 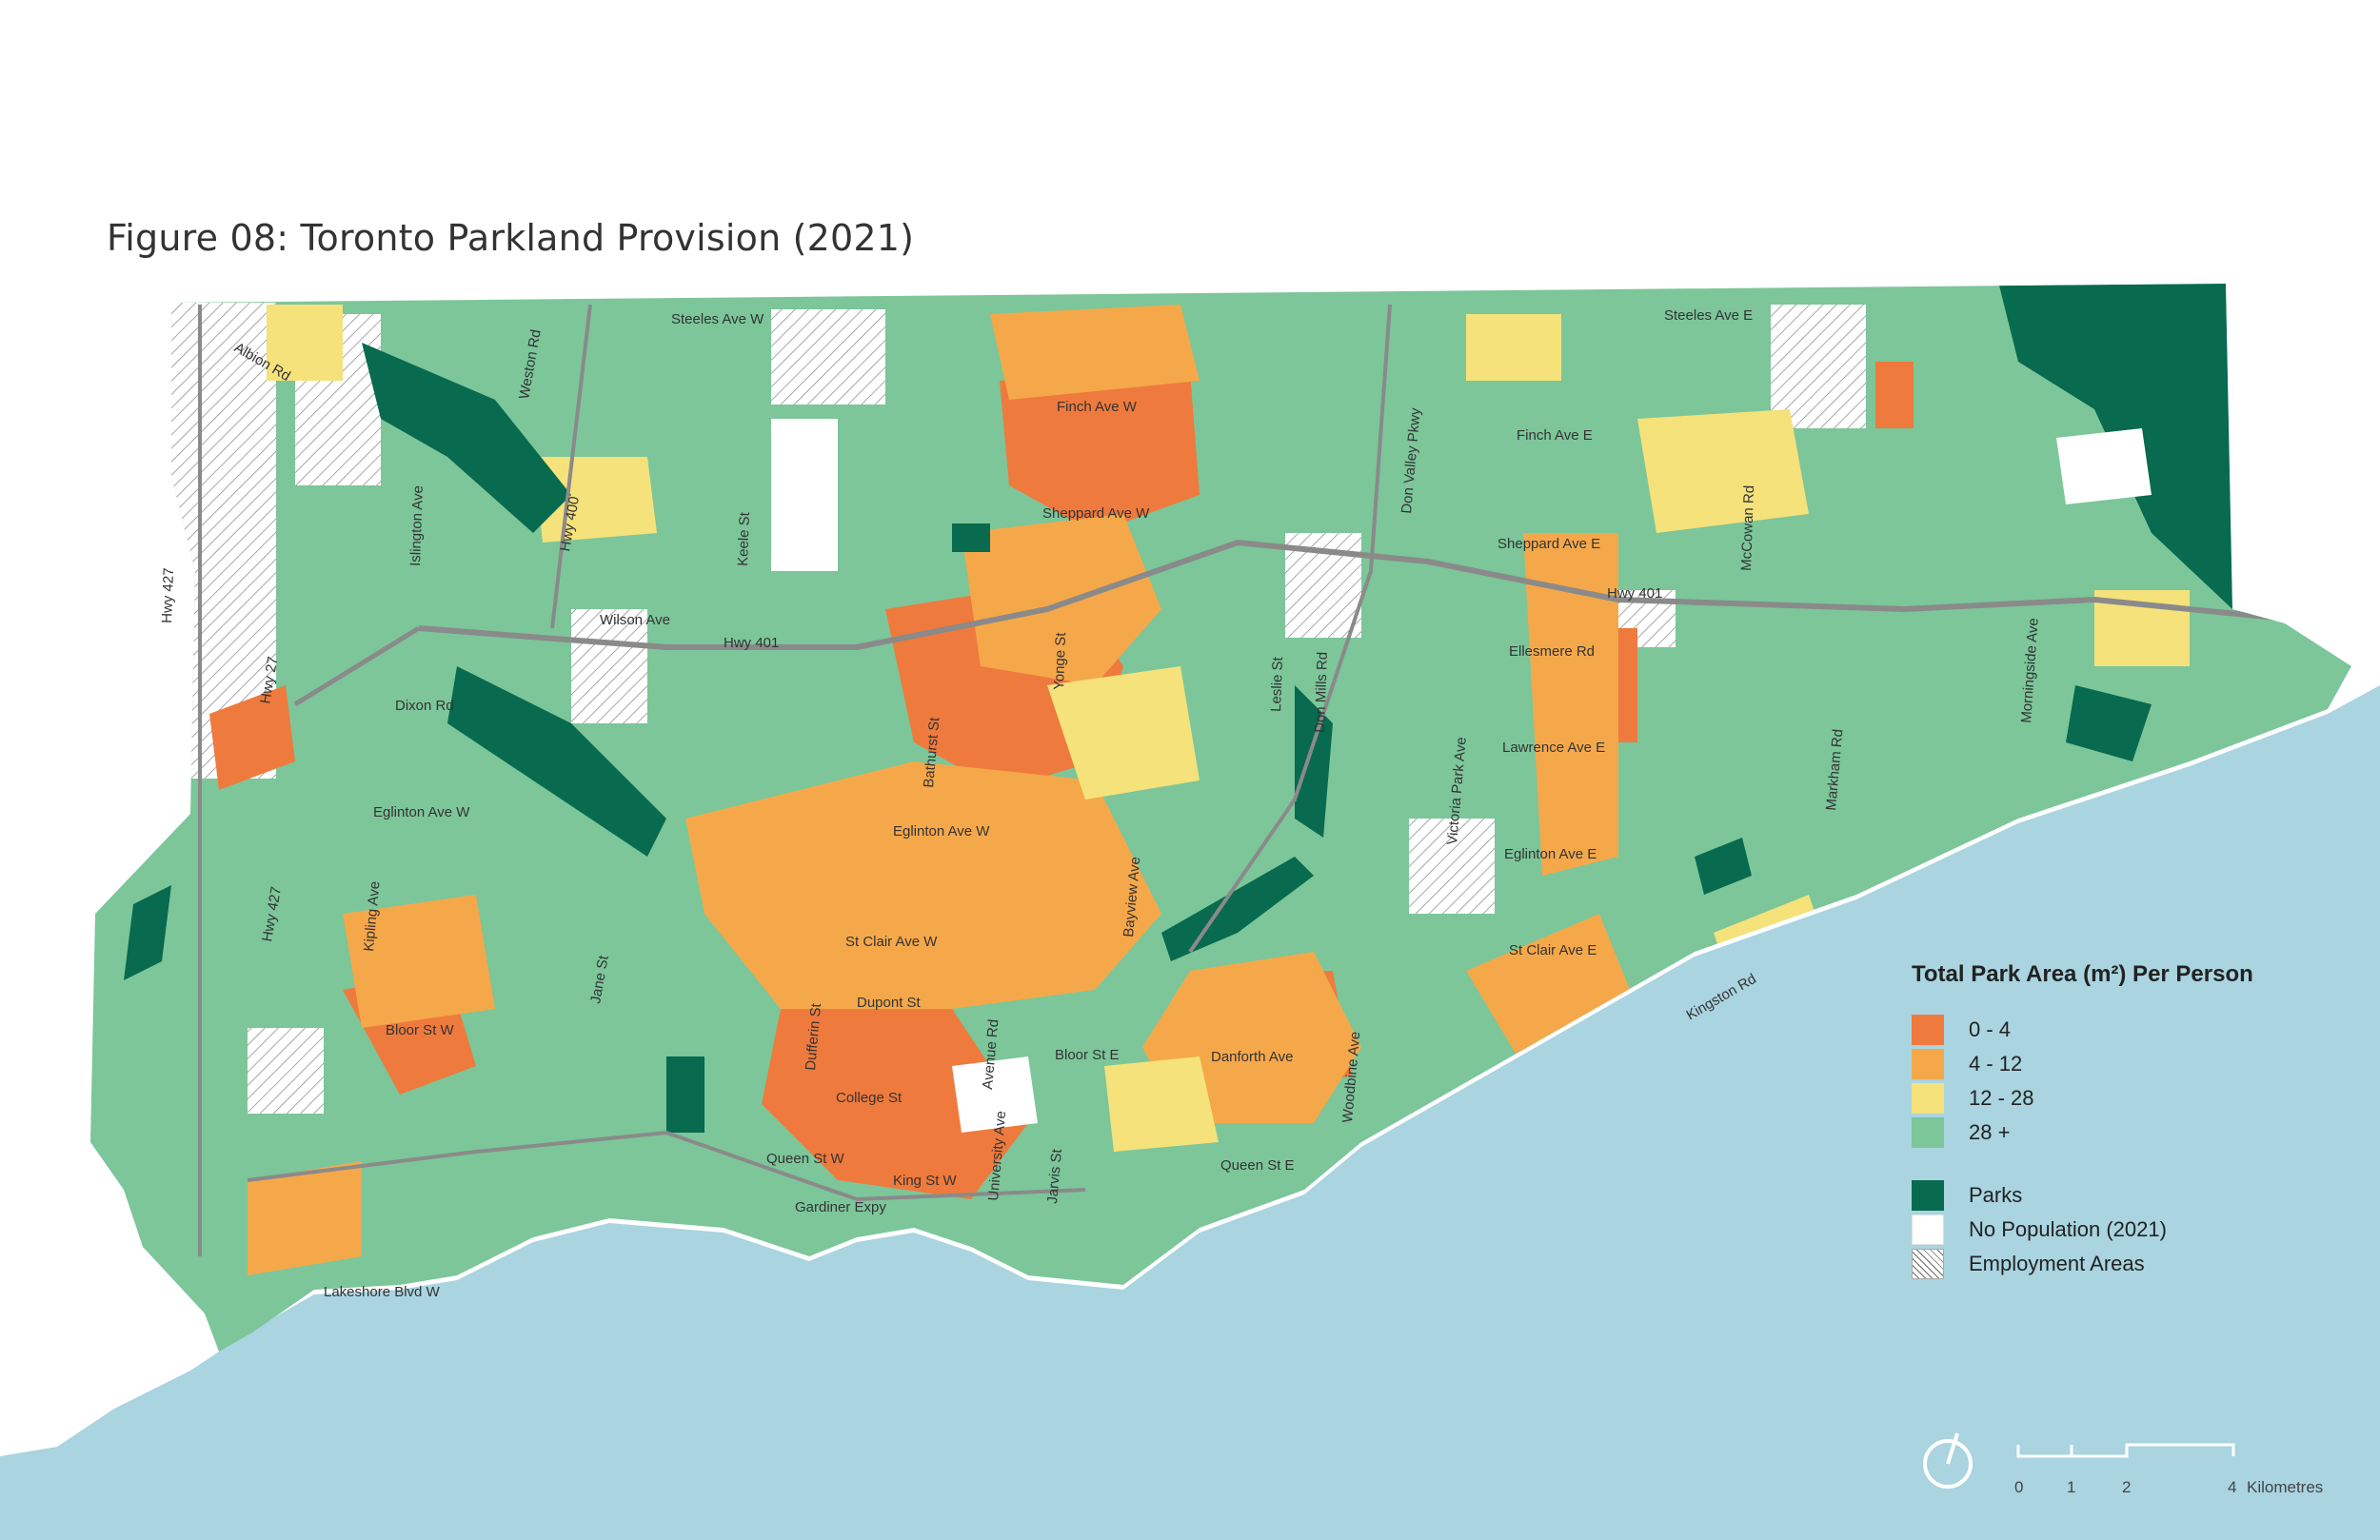 I want to click on road-label-hwy401b: Hwy 401, so click(x=1634, y=593).